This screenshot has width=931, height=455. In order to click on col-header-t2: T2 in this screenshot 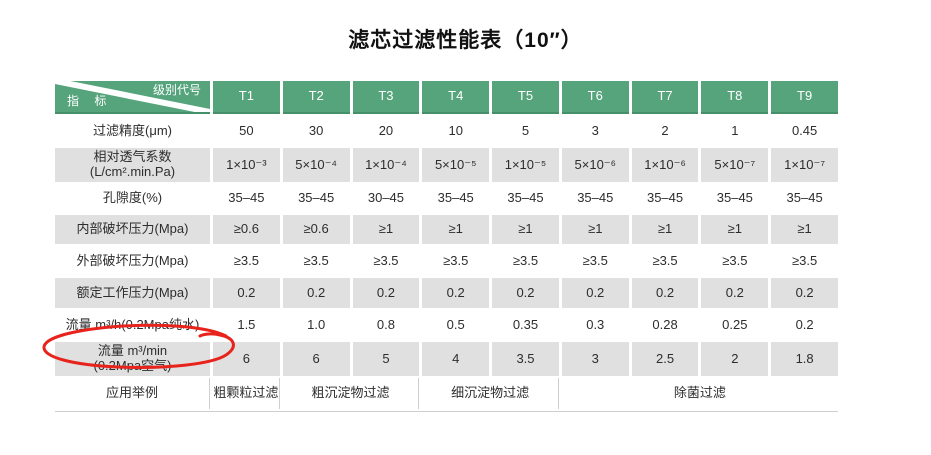, I will do `click(316, 97)`.